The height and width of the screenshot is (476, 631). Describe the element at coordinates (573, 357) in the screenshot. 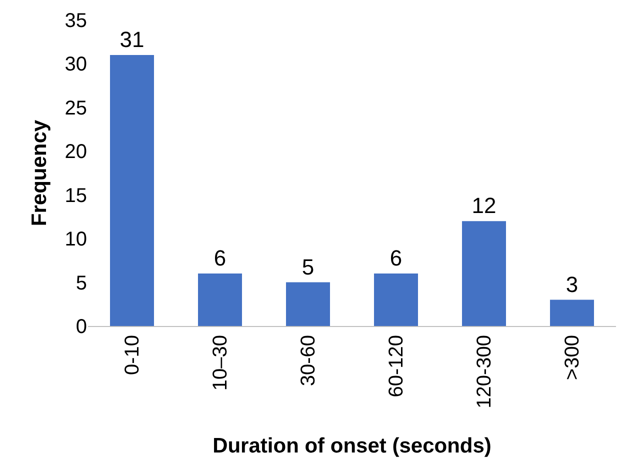

I see `x-tick-label: >300` at that location.